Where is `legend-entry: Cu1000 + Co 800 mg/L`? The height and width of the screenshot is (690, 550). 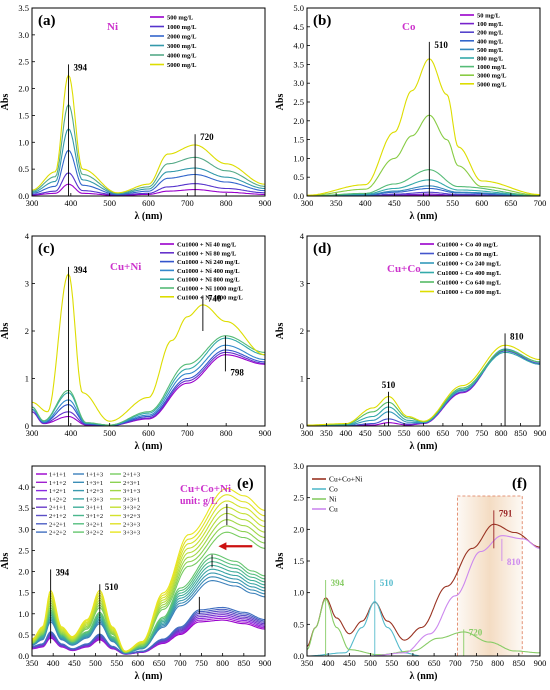 legend-entry: Cu1000 + Co 800 mg/L is located at coordinates (469, 292).